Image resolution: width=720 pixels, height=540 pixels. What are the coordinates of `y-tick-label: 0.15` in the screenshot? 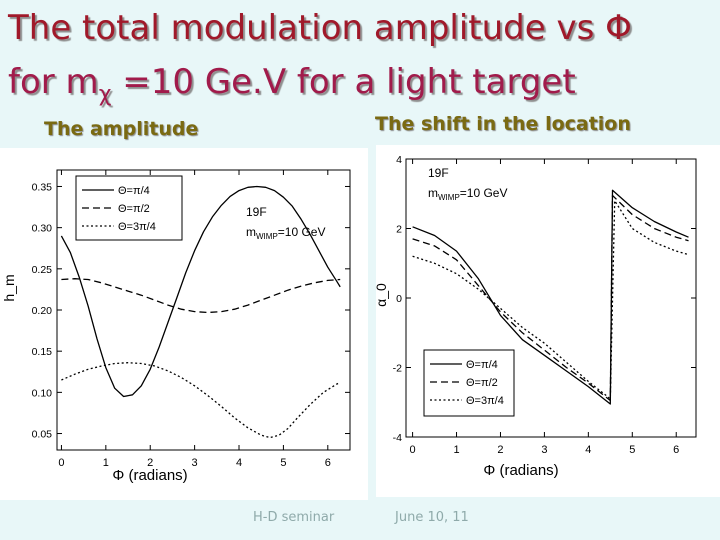 It's located at (42, 352).